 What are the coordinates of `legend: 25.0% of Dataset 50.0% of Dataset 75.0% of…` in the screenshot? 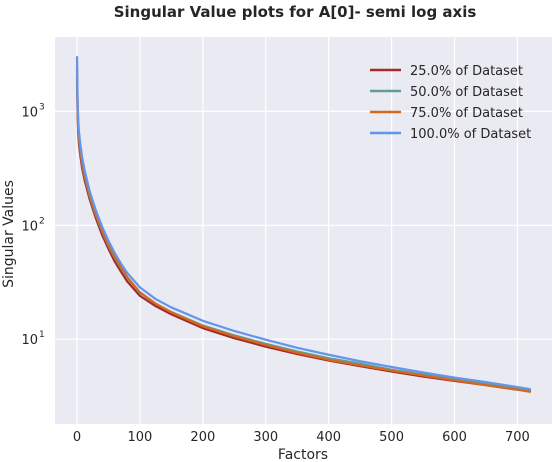 It's located at (450, 103).